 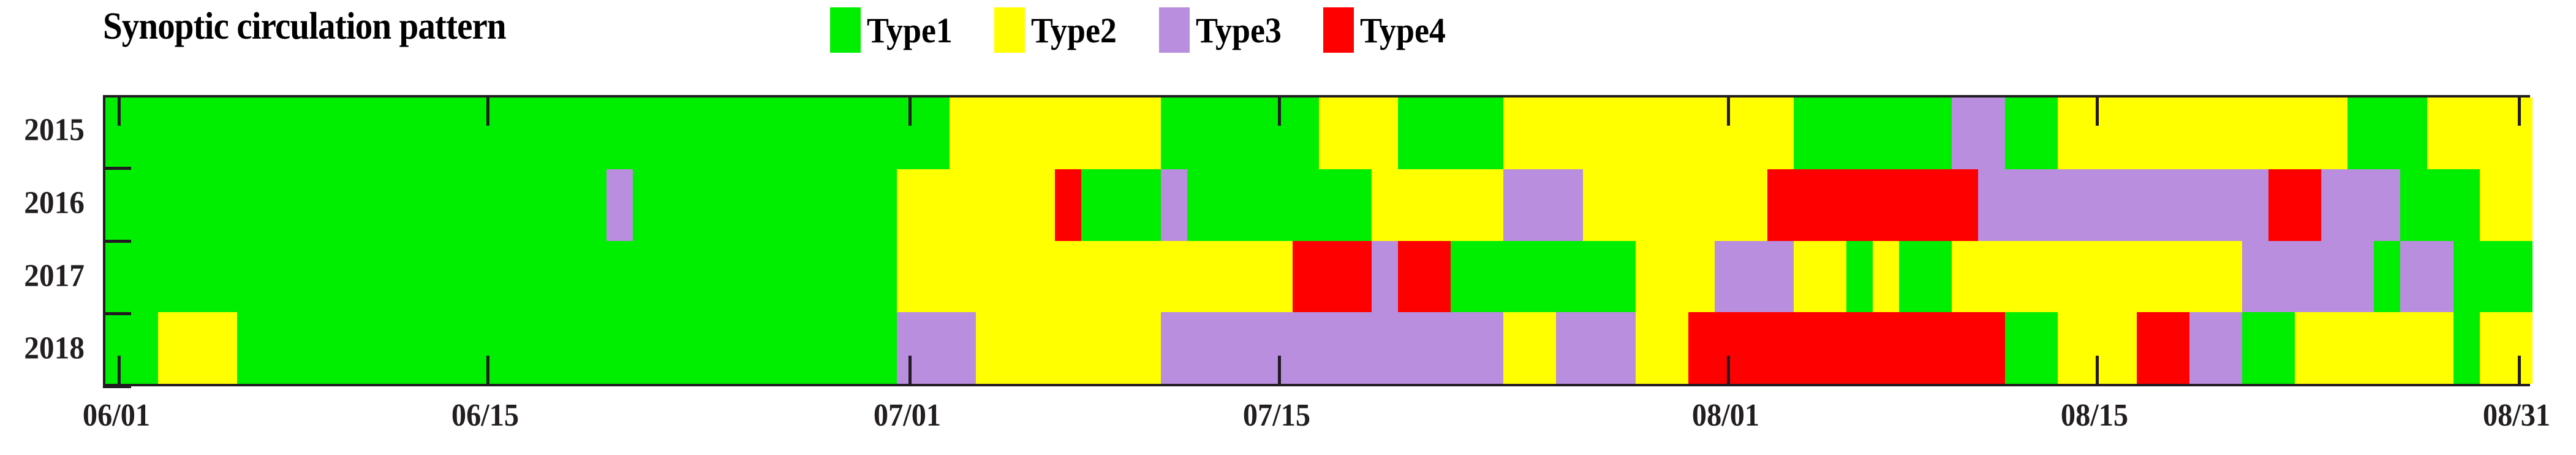 I want to click on legend-item-type1: Type1, so click(x=894, y=30).